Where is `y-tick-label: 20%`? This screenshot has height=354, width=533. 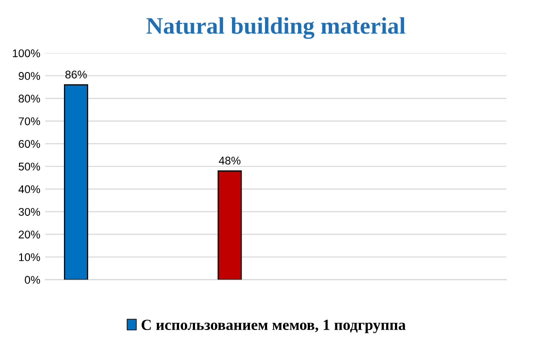 y-tick-label: 20% is located at coordinates (29, 234).